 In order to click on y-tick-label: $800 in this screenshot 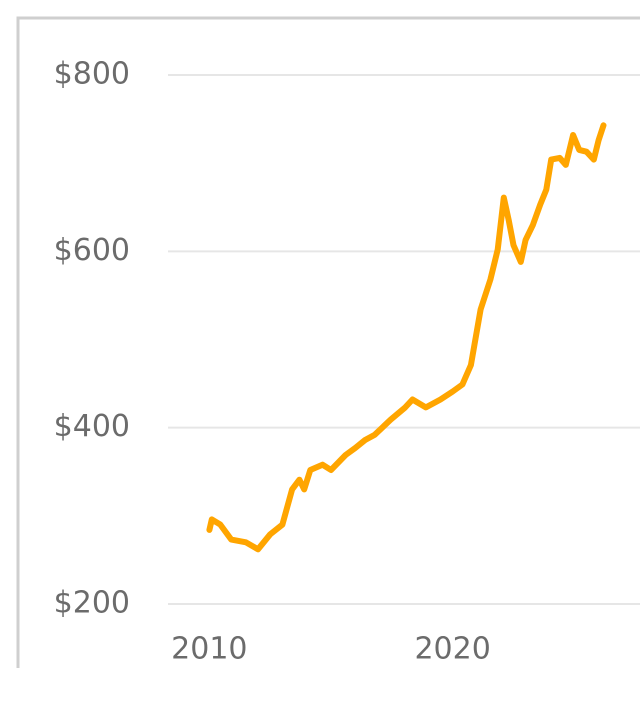, I will do `click(92, 74)`.